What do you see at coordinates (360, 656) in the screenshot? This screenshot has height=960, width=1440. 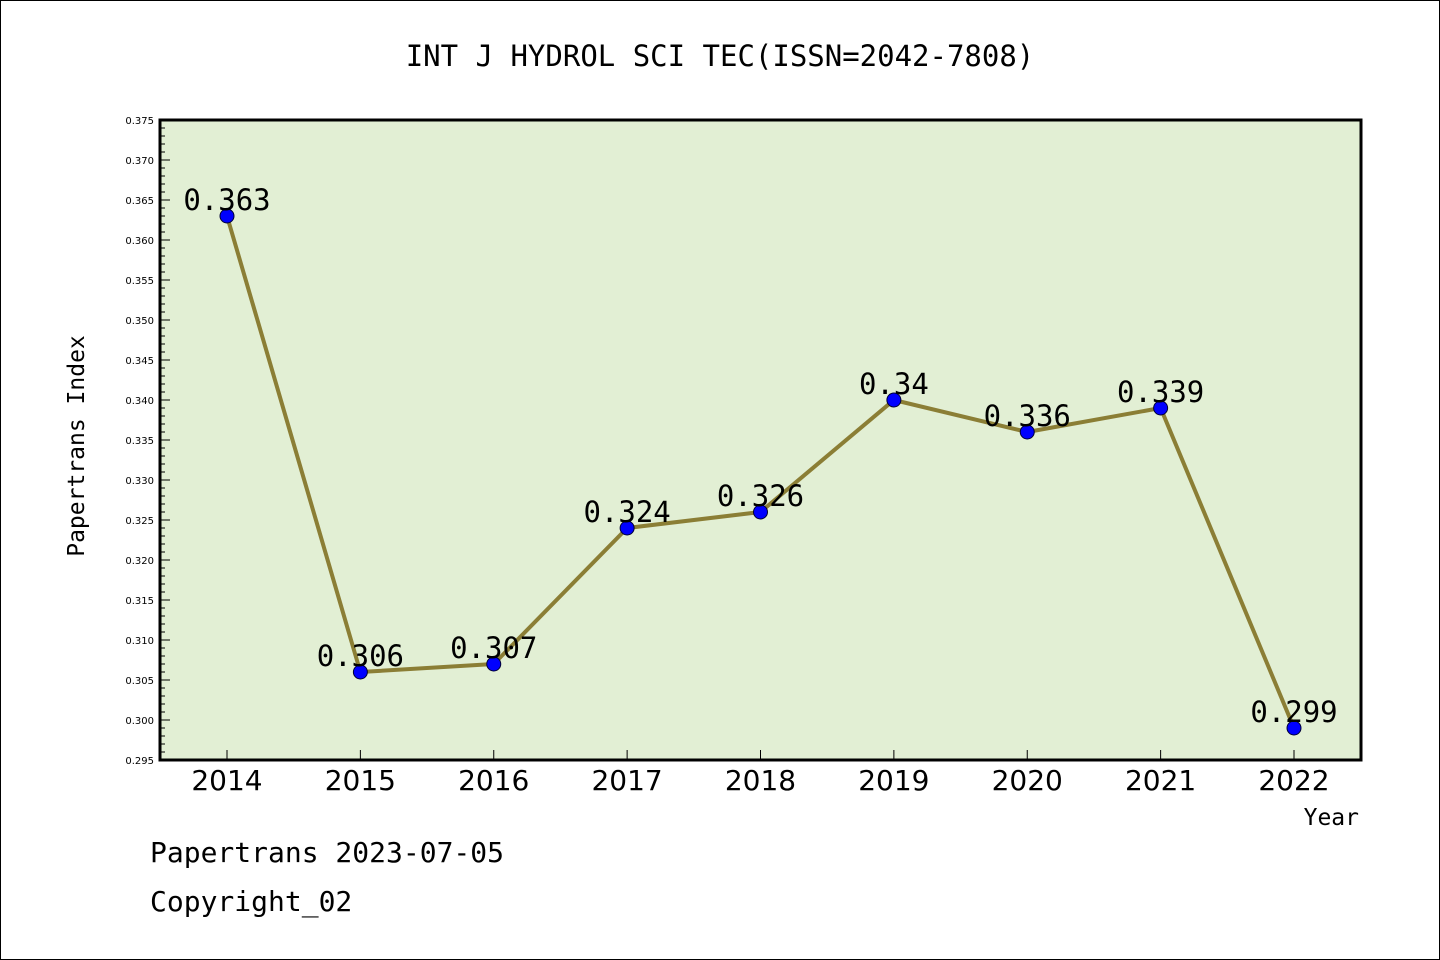 I see `data-label: 0.306` at bounding box center [360, 656].